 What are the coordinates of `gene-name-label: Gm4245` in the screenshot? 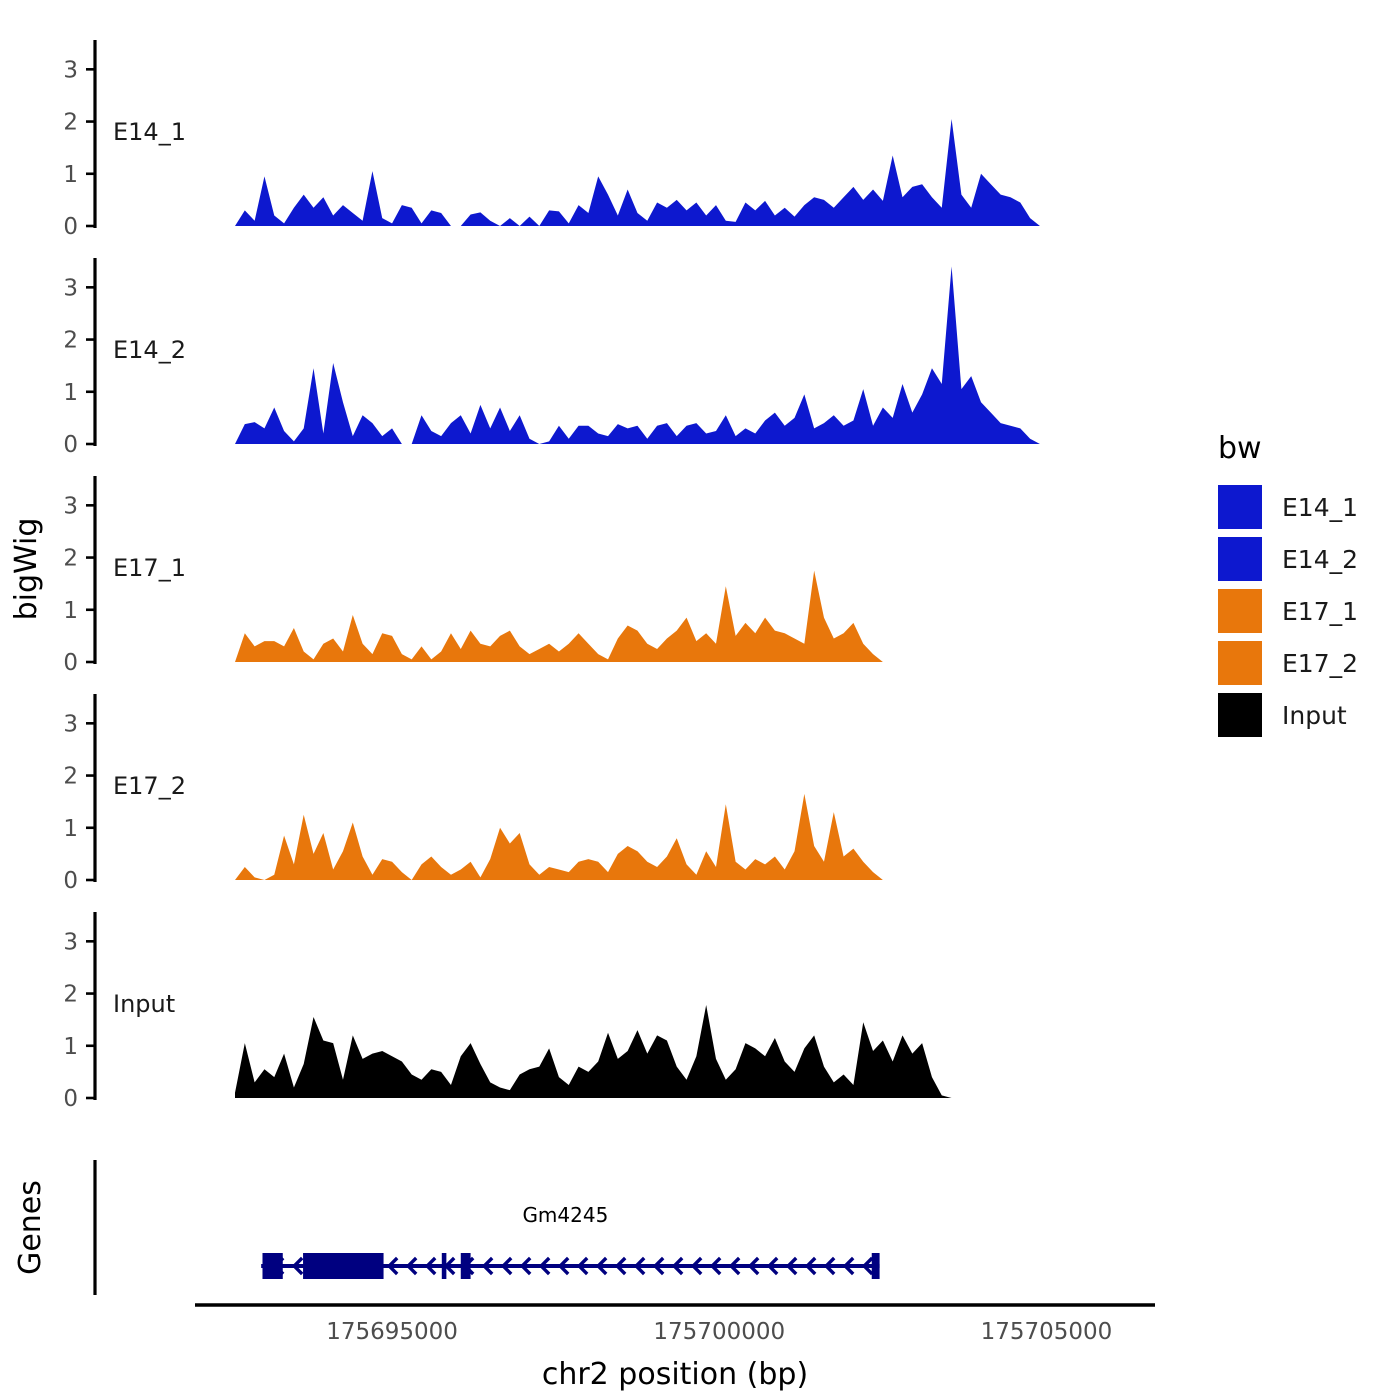 It's located at (565, 1215).